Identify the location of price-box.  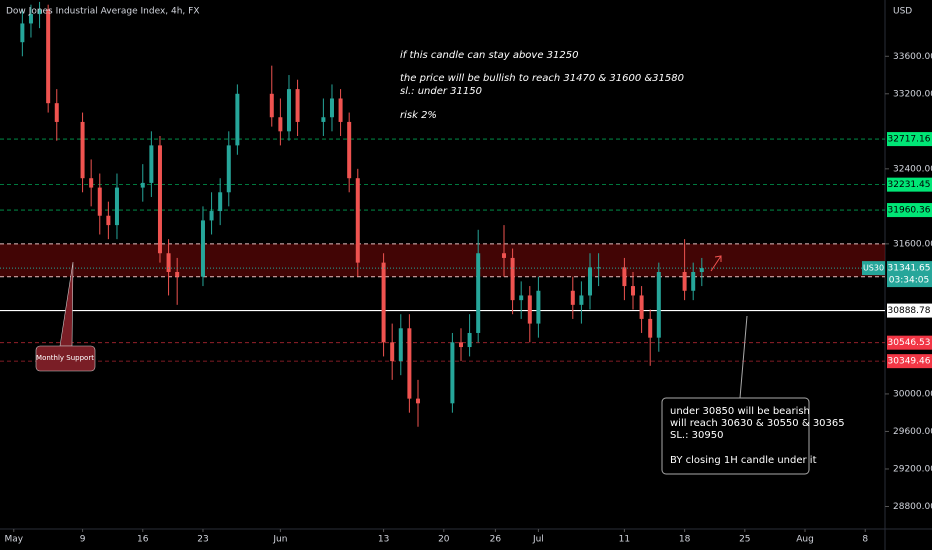
(909, 274).